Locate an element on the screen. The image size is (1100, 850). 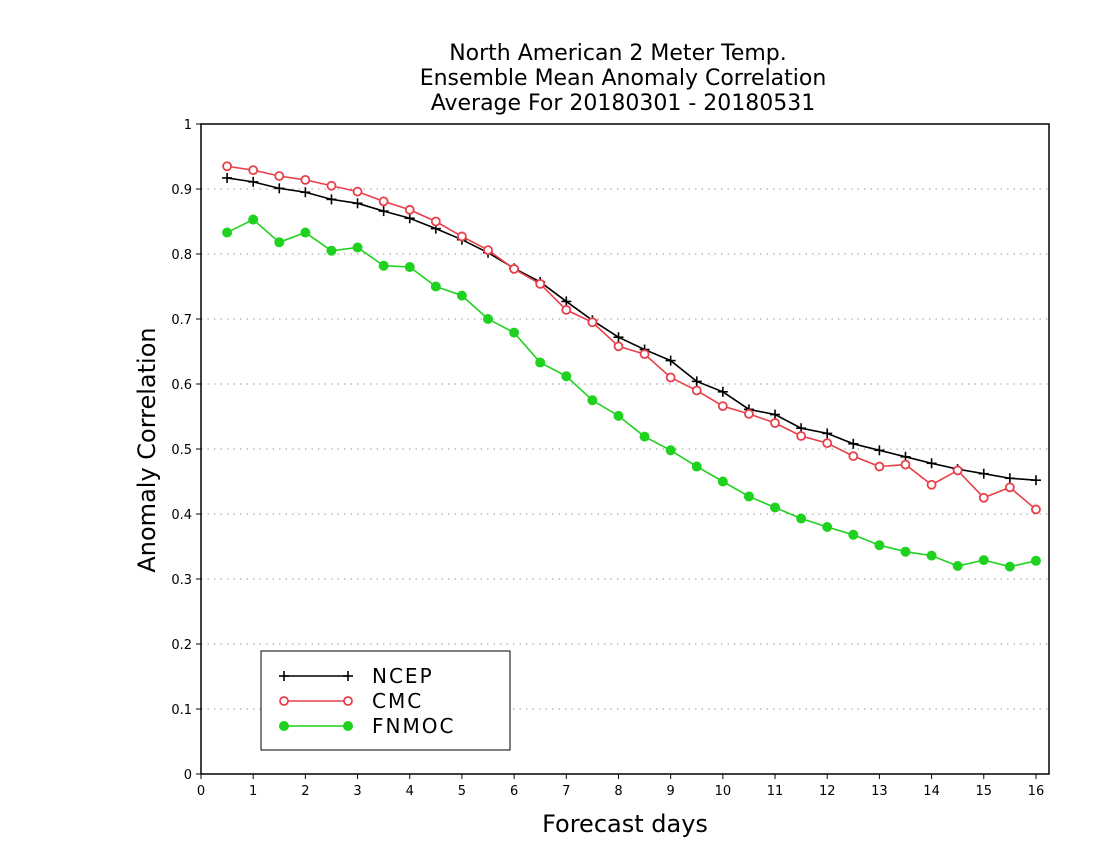
legend-item-cmc: CMC is located at coordinates (351, 701).